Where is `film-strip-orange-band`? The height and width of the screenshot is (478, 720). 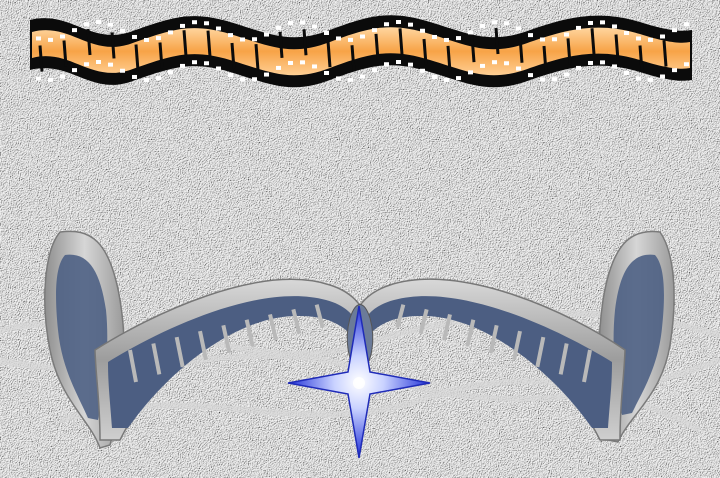 film-strip-orange-band is located at coordinates (361, 51).